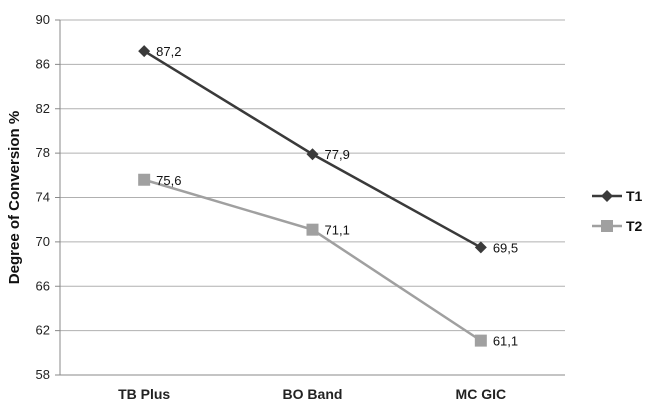  Describe the element at coordinates (481, 394) in the screenshot. I see `x-tick-label: MC GIC` at that location.